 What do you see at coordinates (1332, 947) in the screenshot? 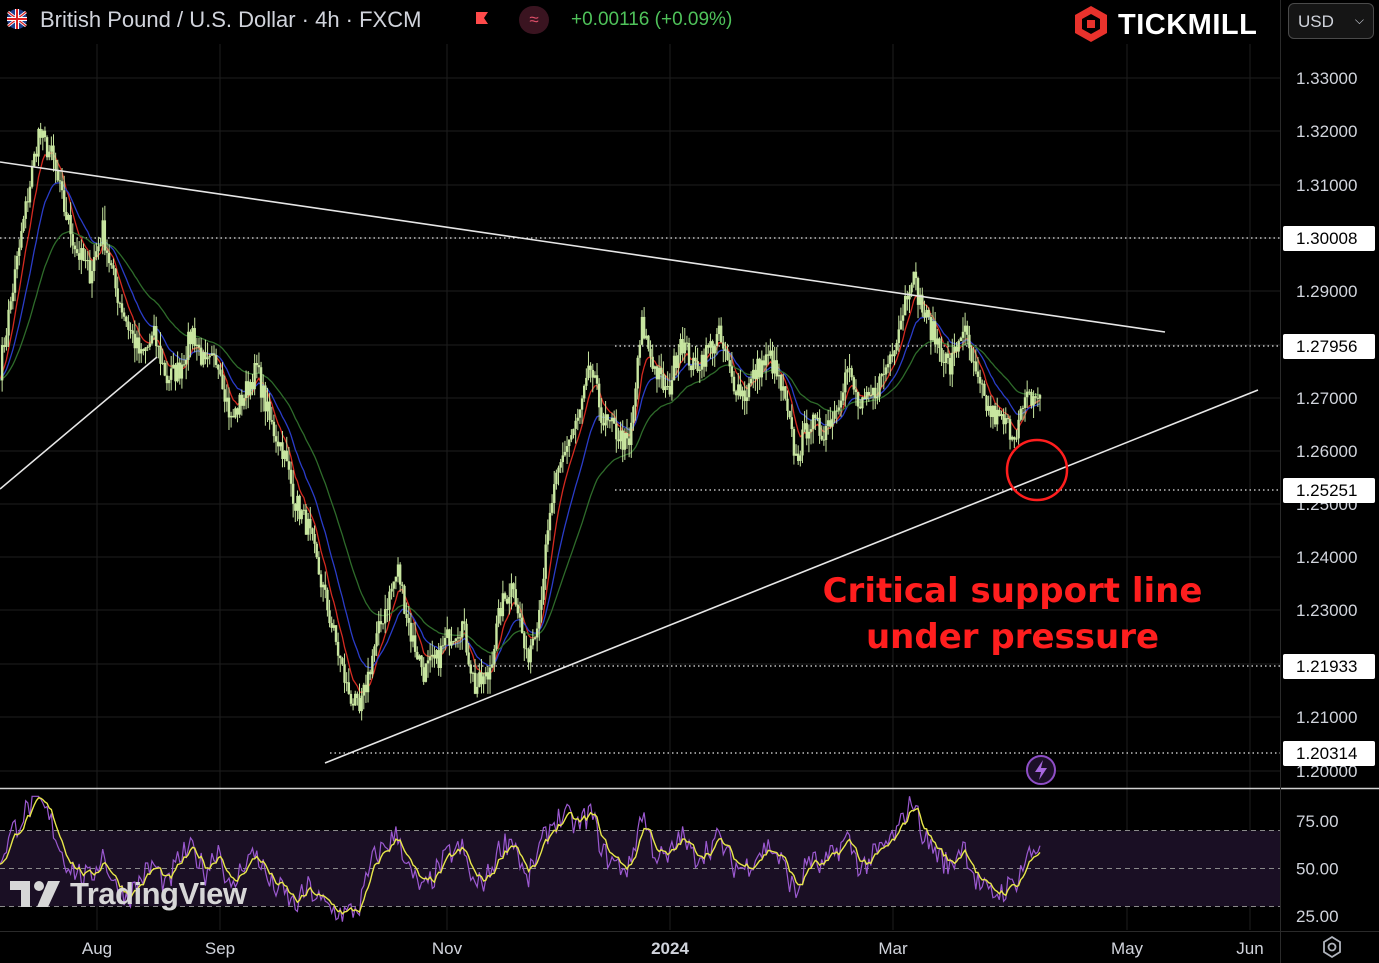
I see `settings-icon` at bounding box center [1332, 947].